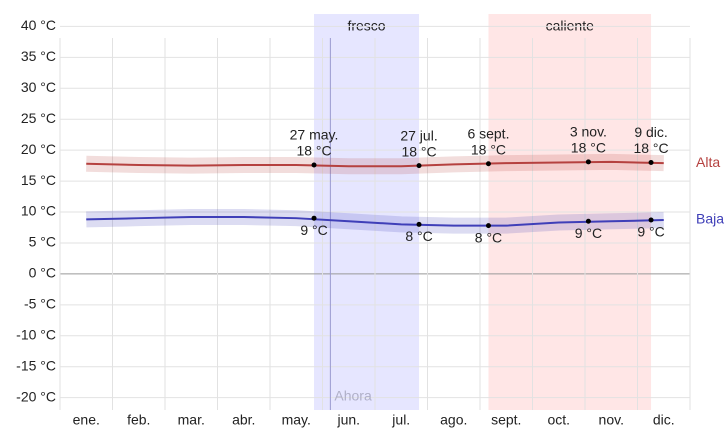 Image resolution: width=727 pixels, height=428 pixels. What do you see at coordinates (38, 118) in the screenshot?
I see `y-tick-label: 25 °C` at bounding box center [38, 118].